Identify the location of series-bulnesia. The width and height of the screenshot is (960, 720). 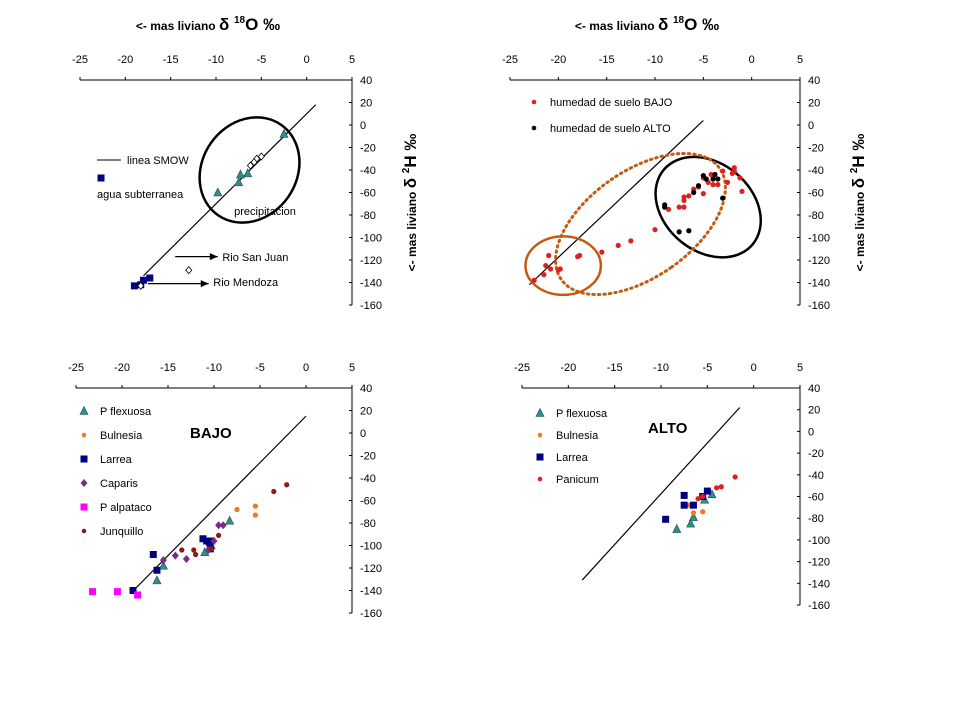
(246, 510).